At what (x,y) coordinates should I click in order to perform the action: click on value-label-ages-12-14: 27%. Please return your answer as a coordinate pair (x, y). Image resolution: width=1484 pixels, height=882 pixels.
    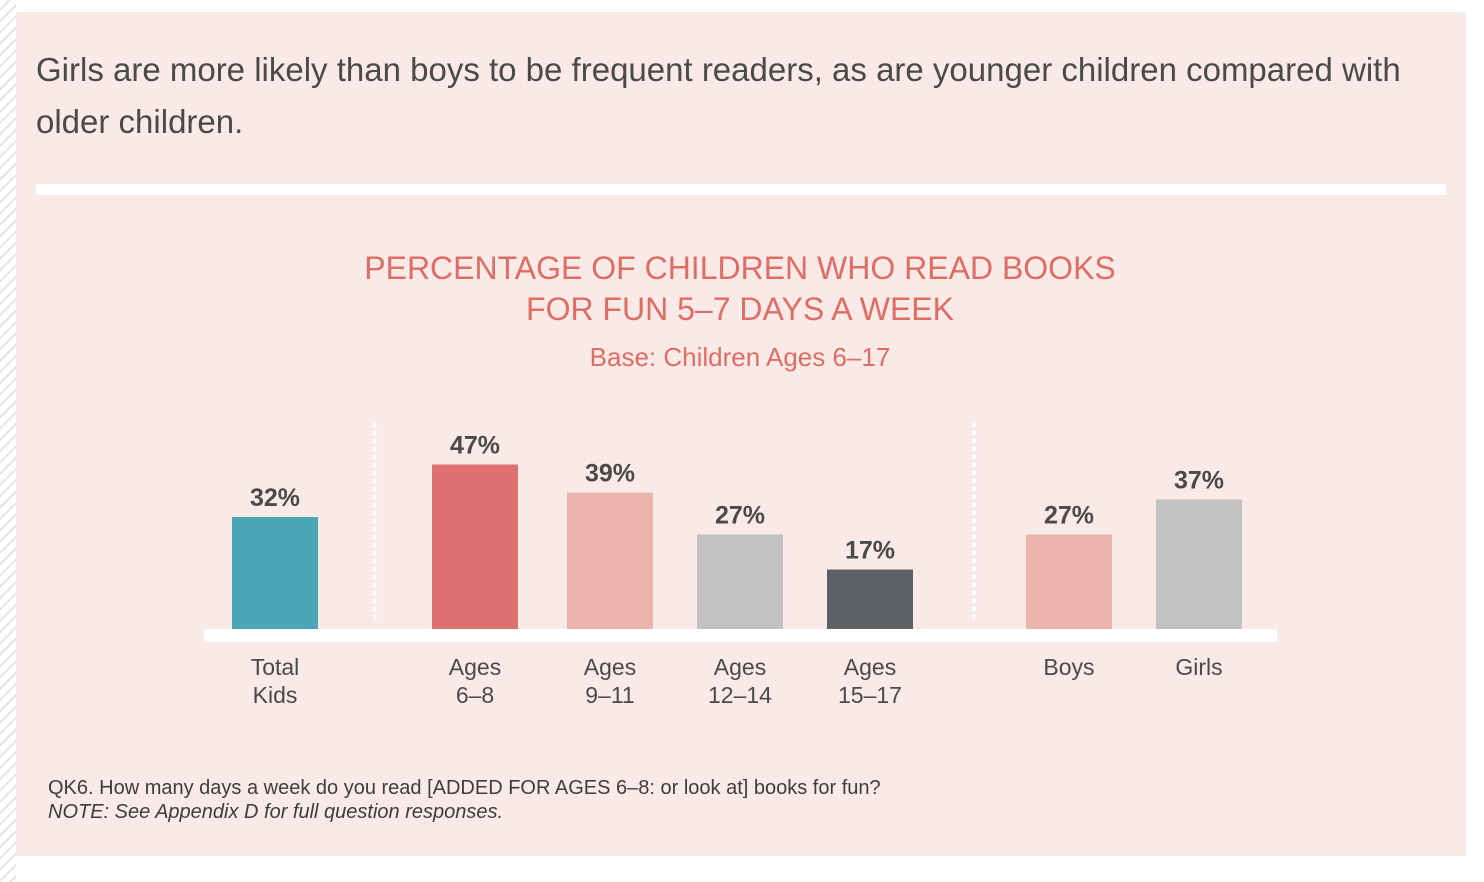
    Looking at the image, I should click on (740, 516).